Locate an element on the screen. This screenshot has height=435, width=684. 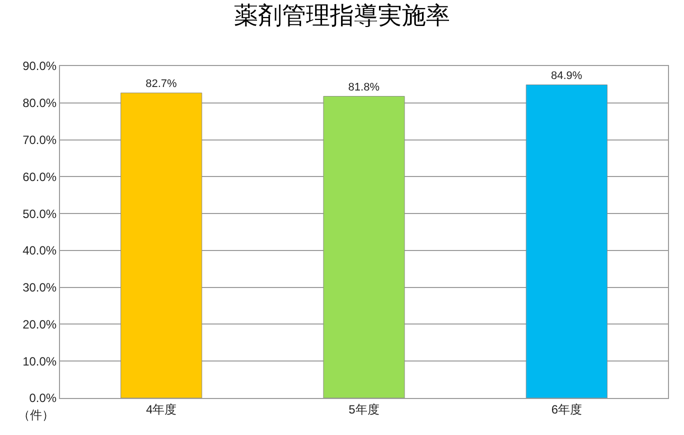
x-tick-label: 4年度 is located at coordinates (161, 409).